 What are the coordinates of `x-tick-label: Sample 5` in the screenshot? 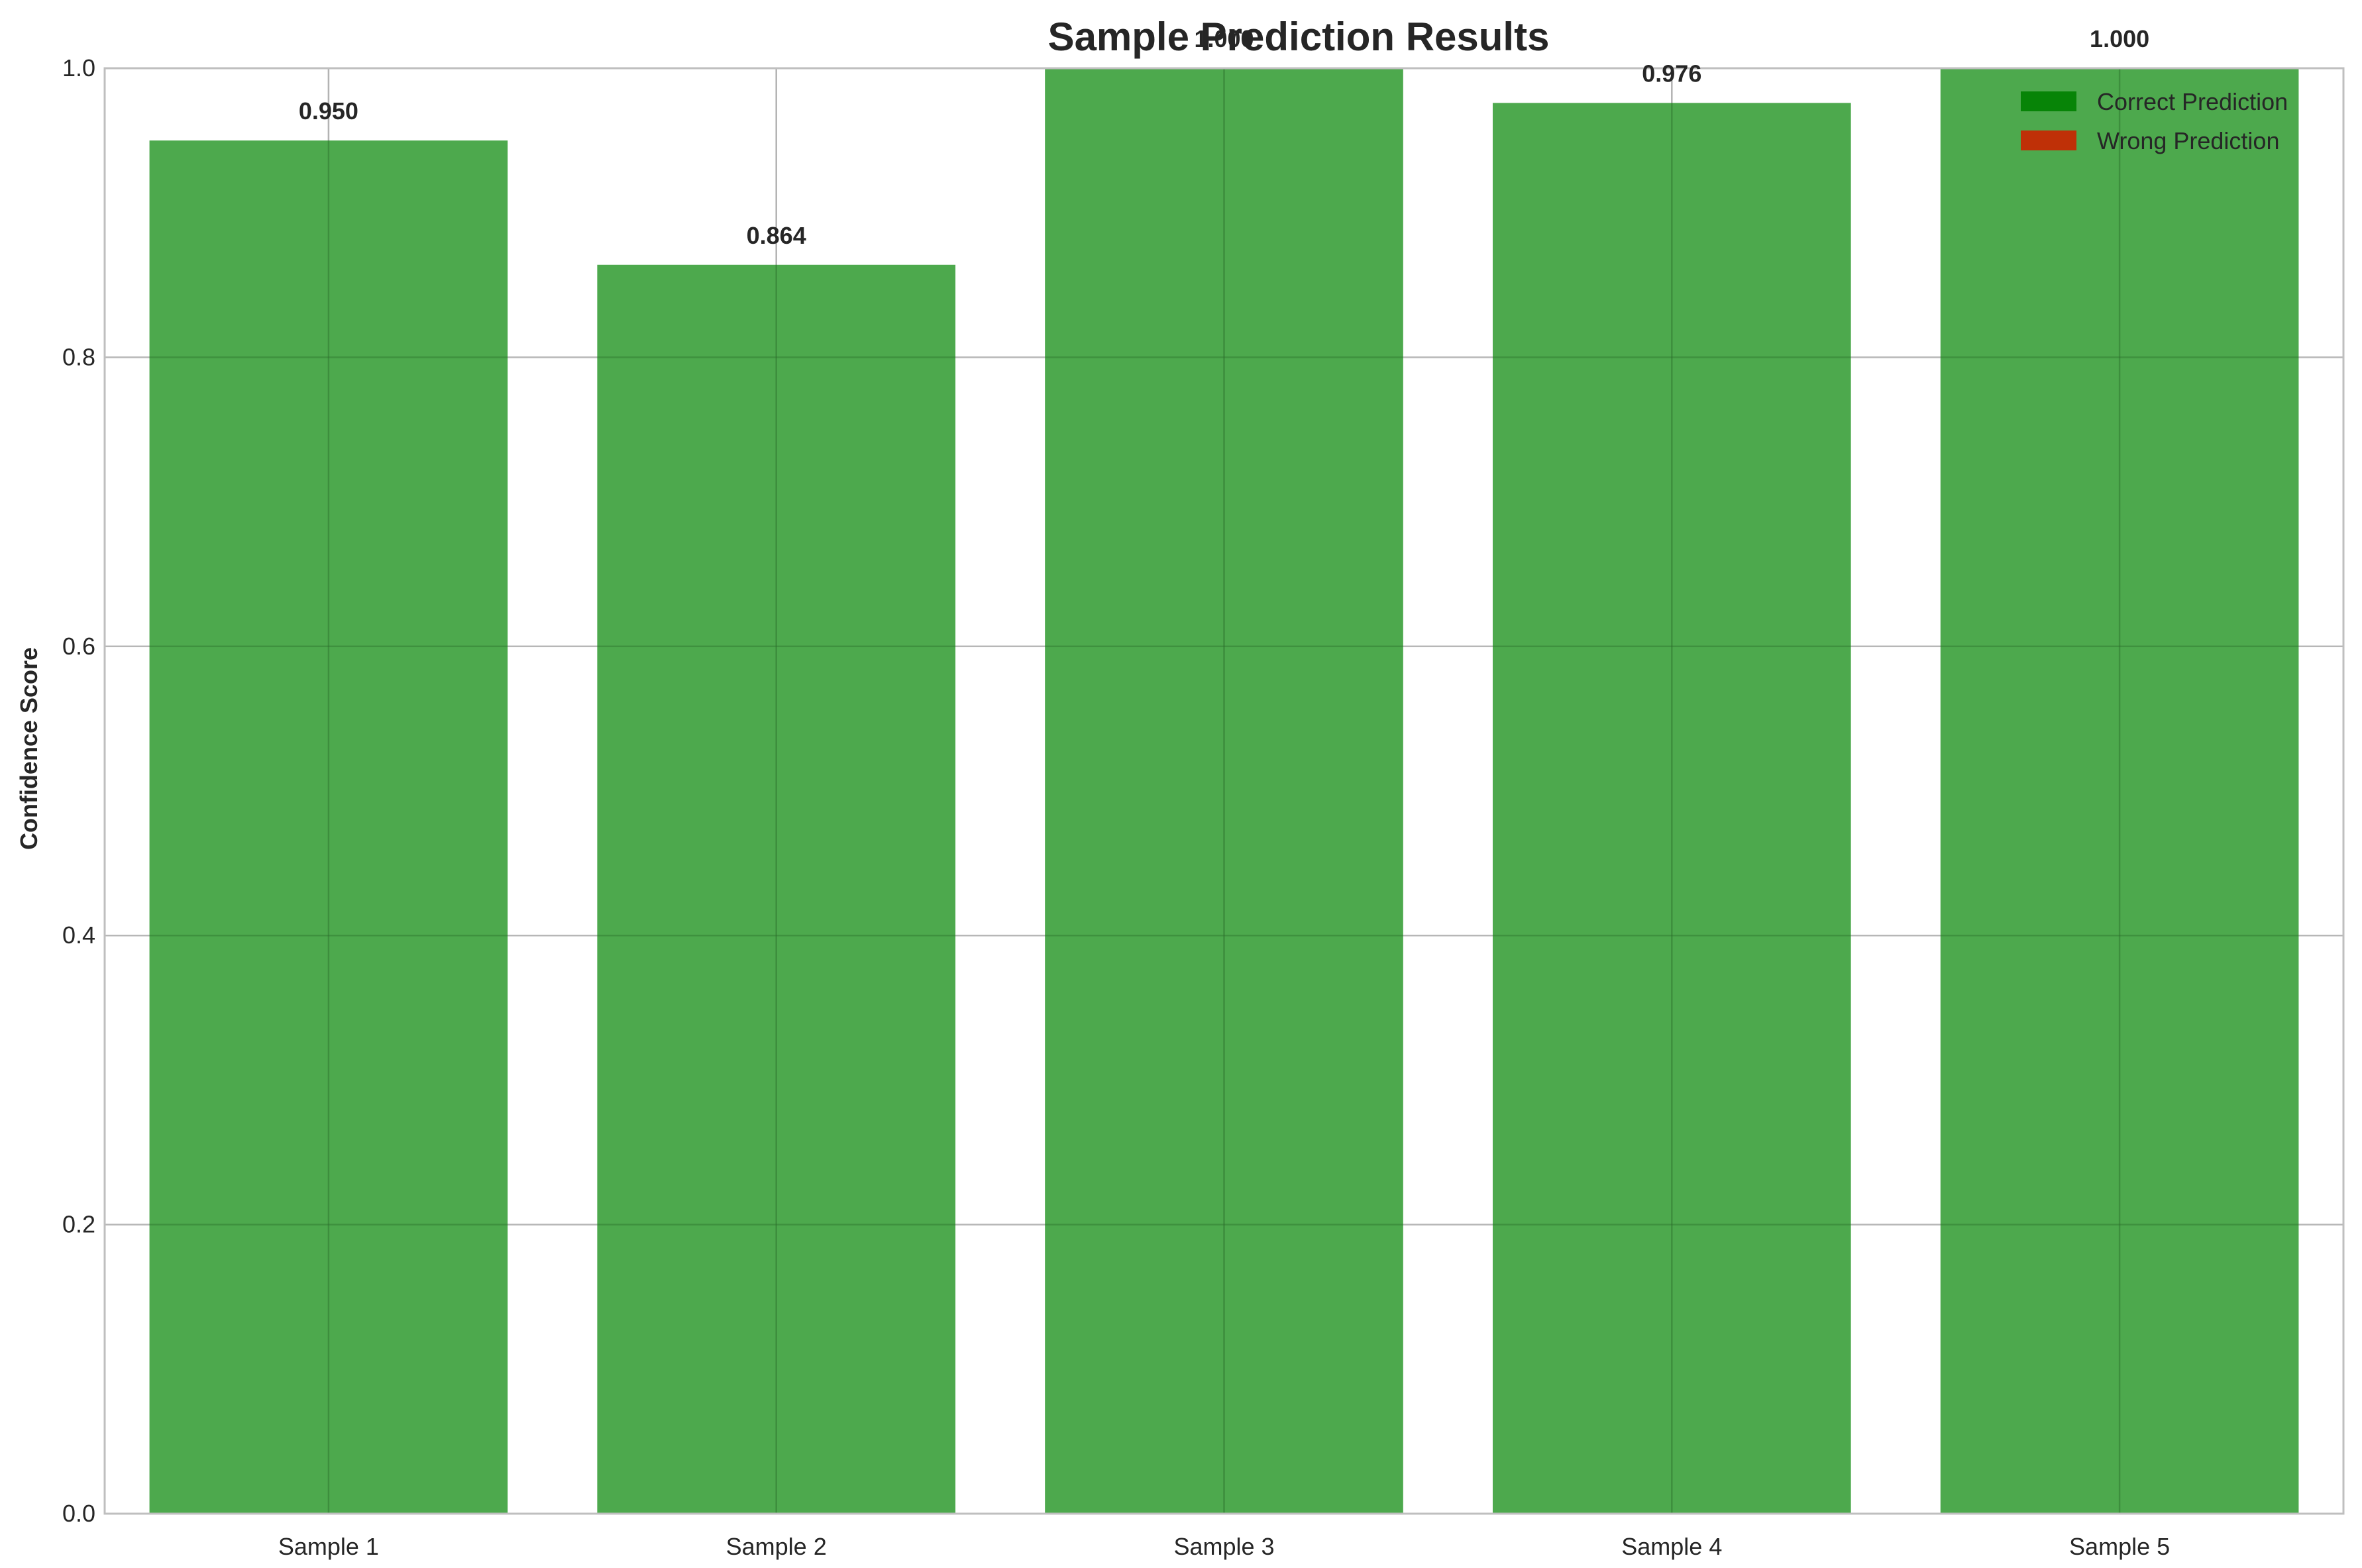 It's located at (2119, 1546).